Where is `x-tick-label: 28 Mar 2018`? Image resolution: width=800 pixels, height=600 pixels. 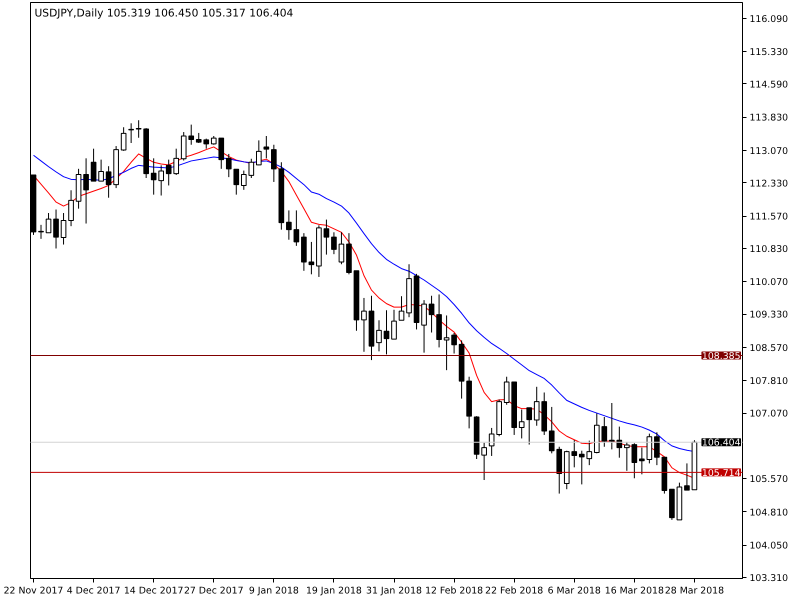 x-tick-label: 28 Mar 2018 is located at coordinates (694, 591).